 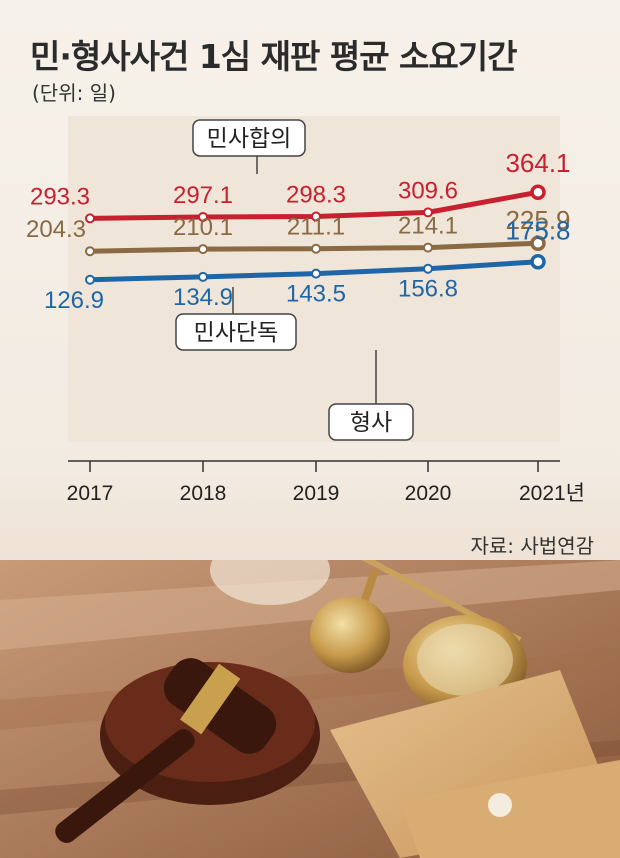 I want to click on x-tick-label: 2020, so click(x=428, y=493).